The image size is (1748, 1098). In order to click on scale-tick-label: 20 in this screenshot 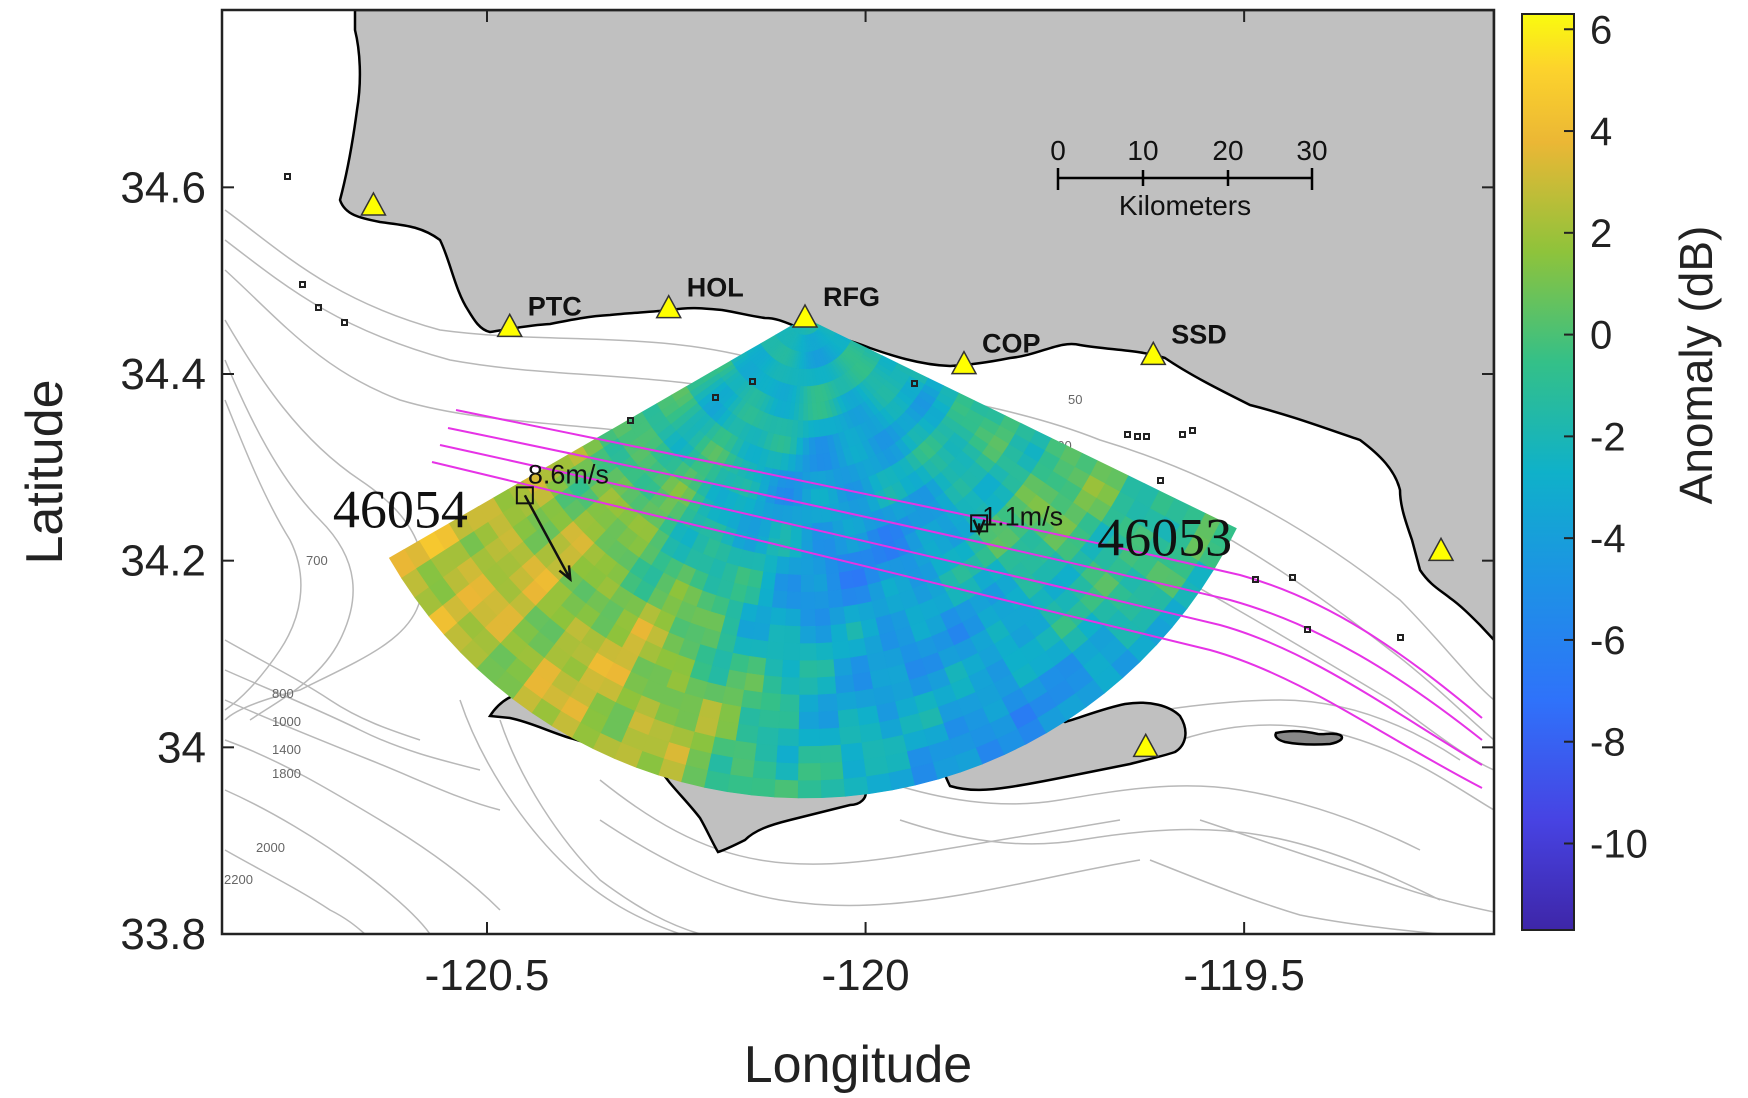, I will do `click(1227, 150)`.